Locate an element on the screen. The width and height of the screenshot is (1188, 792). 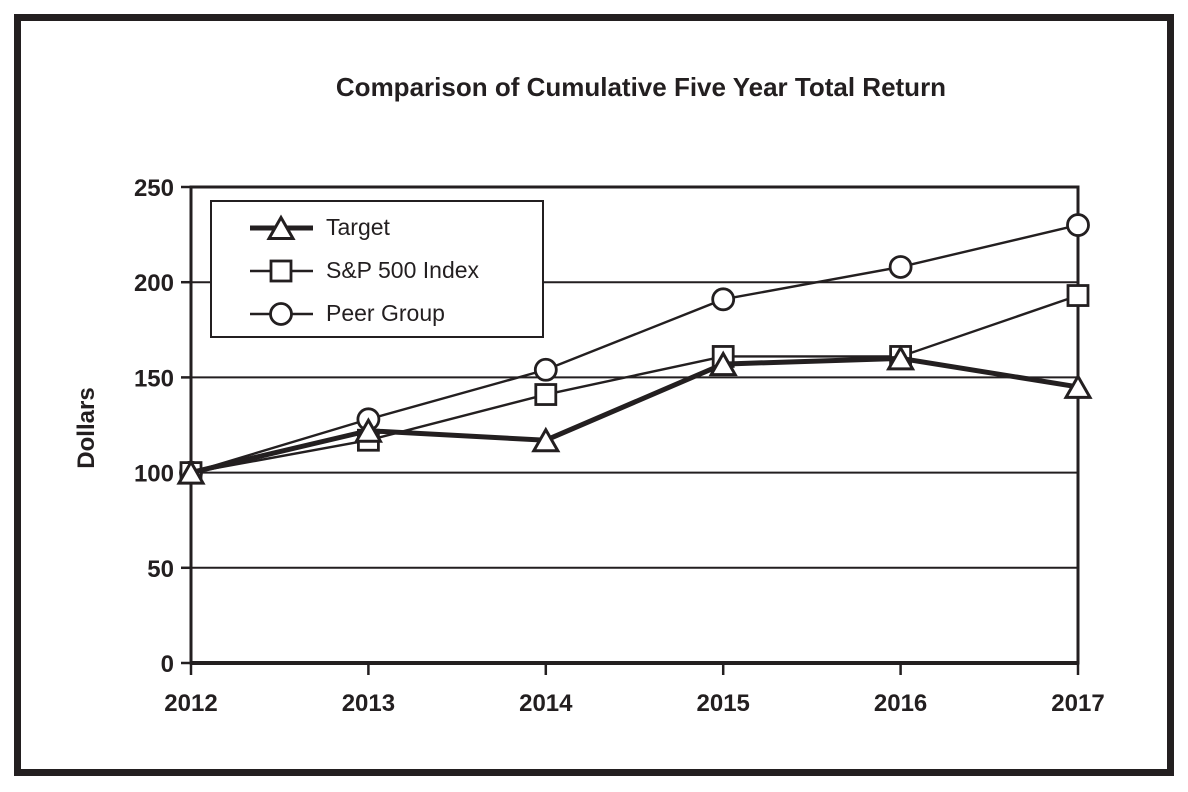
legend-item-peer-group: Peer Group is located at coordinates (377, 313).